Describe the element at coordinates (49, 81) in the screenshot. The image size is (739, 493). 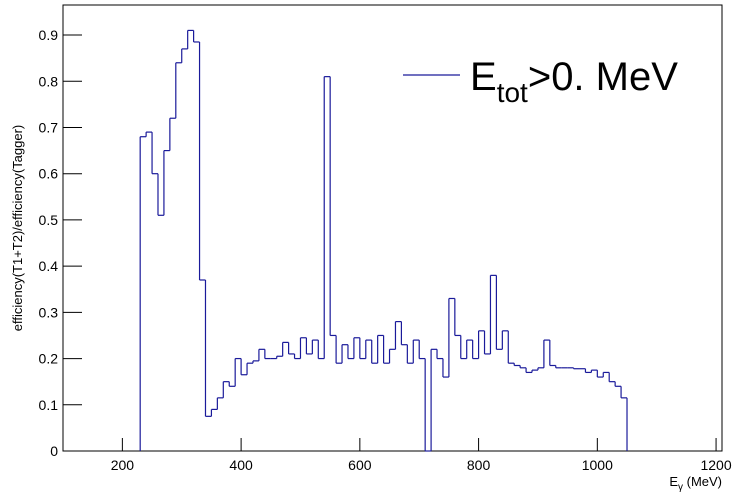
I see `y-tick-label: 0.8` at that location.